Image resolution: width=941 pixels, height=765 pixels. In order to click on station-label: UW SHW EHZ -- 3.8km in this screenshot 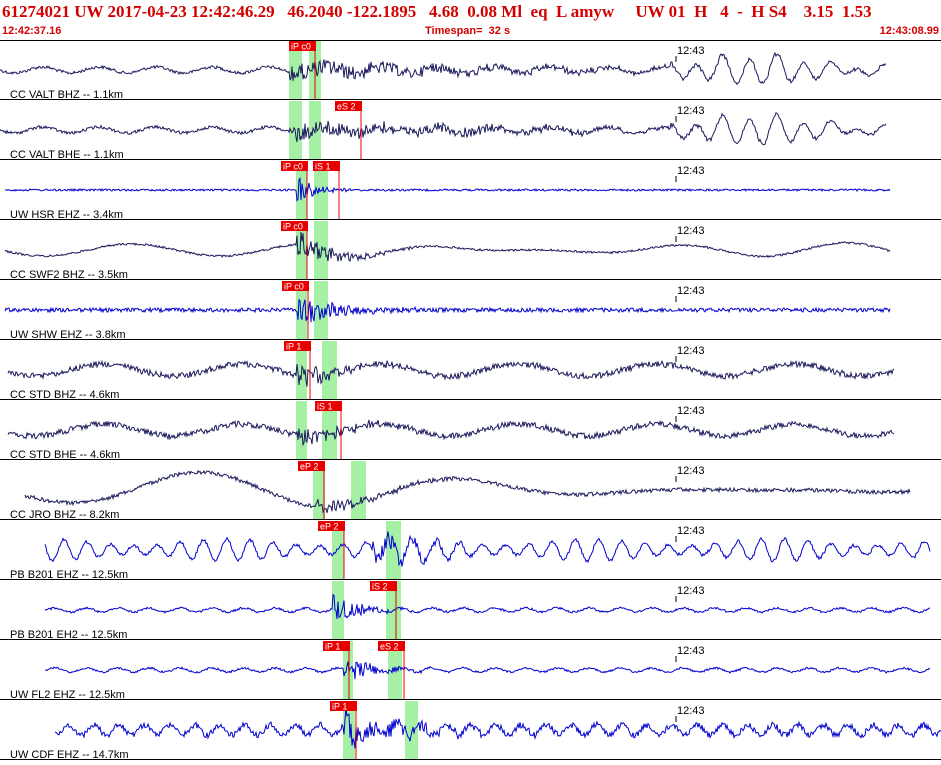, I will do `click(68, 335)`.